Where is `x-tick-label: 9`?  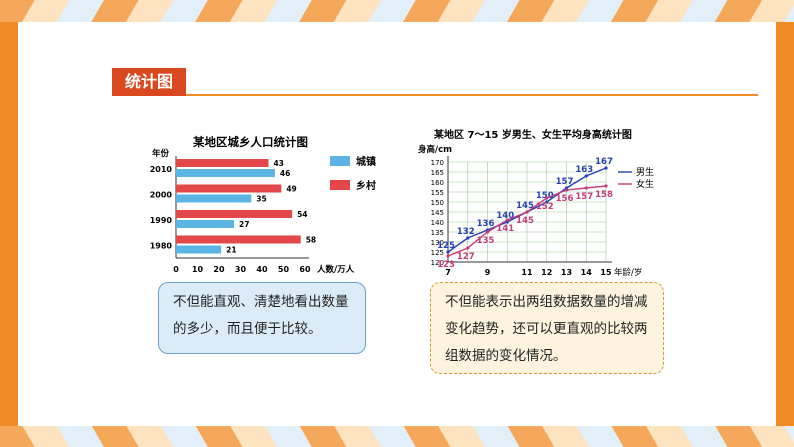 x-tick-label: 9 is located at coordinates (488, 272).